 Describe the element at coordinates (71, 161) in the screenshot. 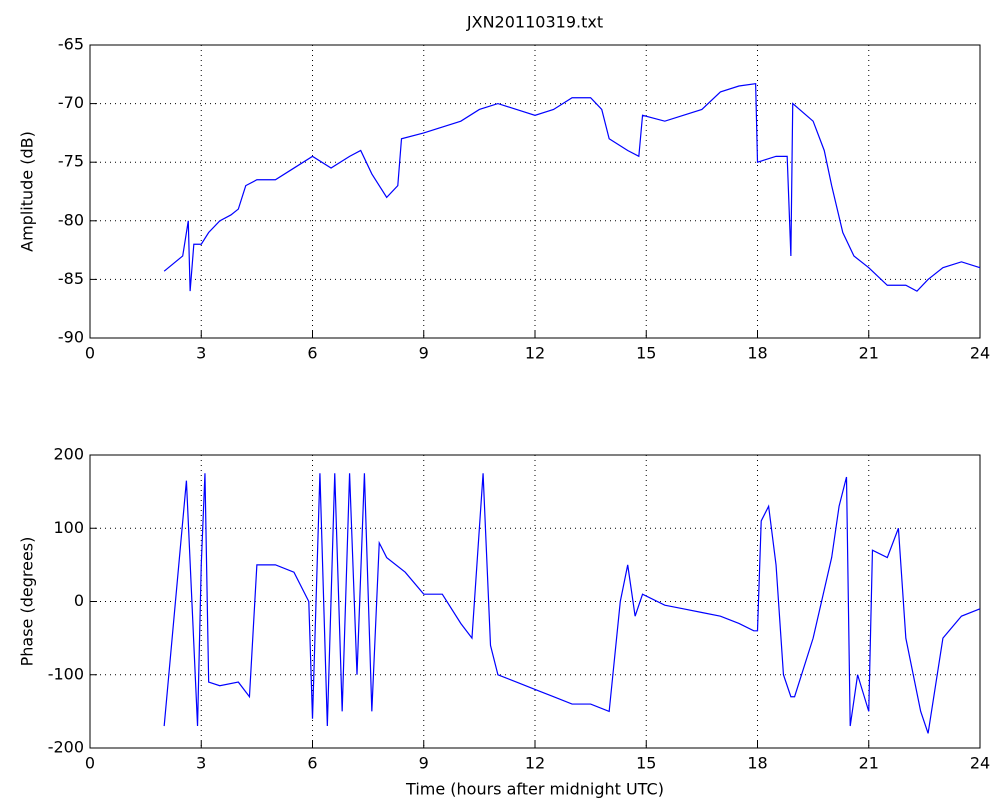

I see `y-tick-label: -75` at that location.